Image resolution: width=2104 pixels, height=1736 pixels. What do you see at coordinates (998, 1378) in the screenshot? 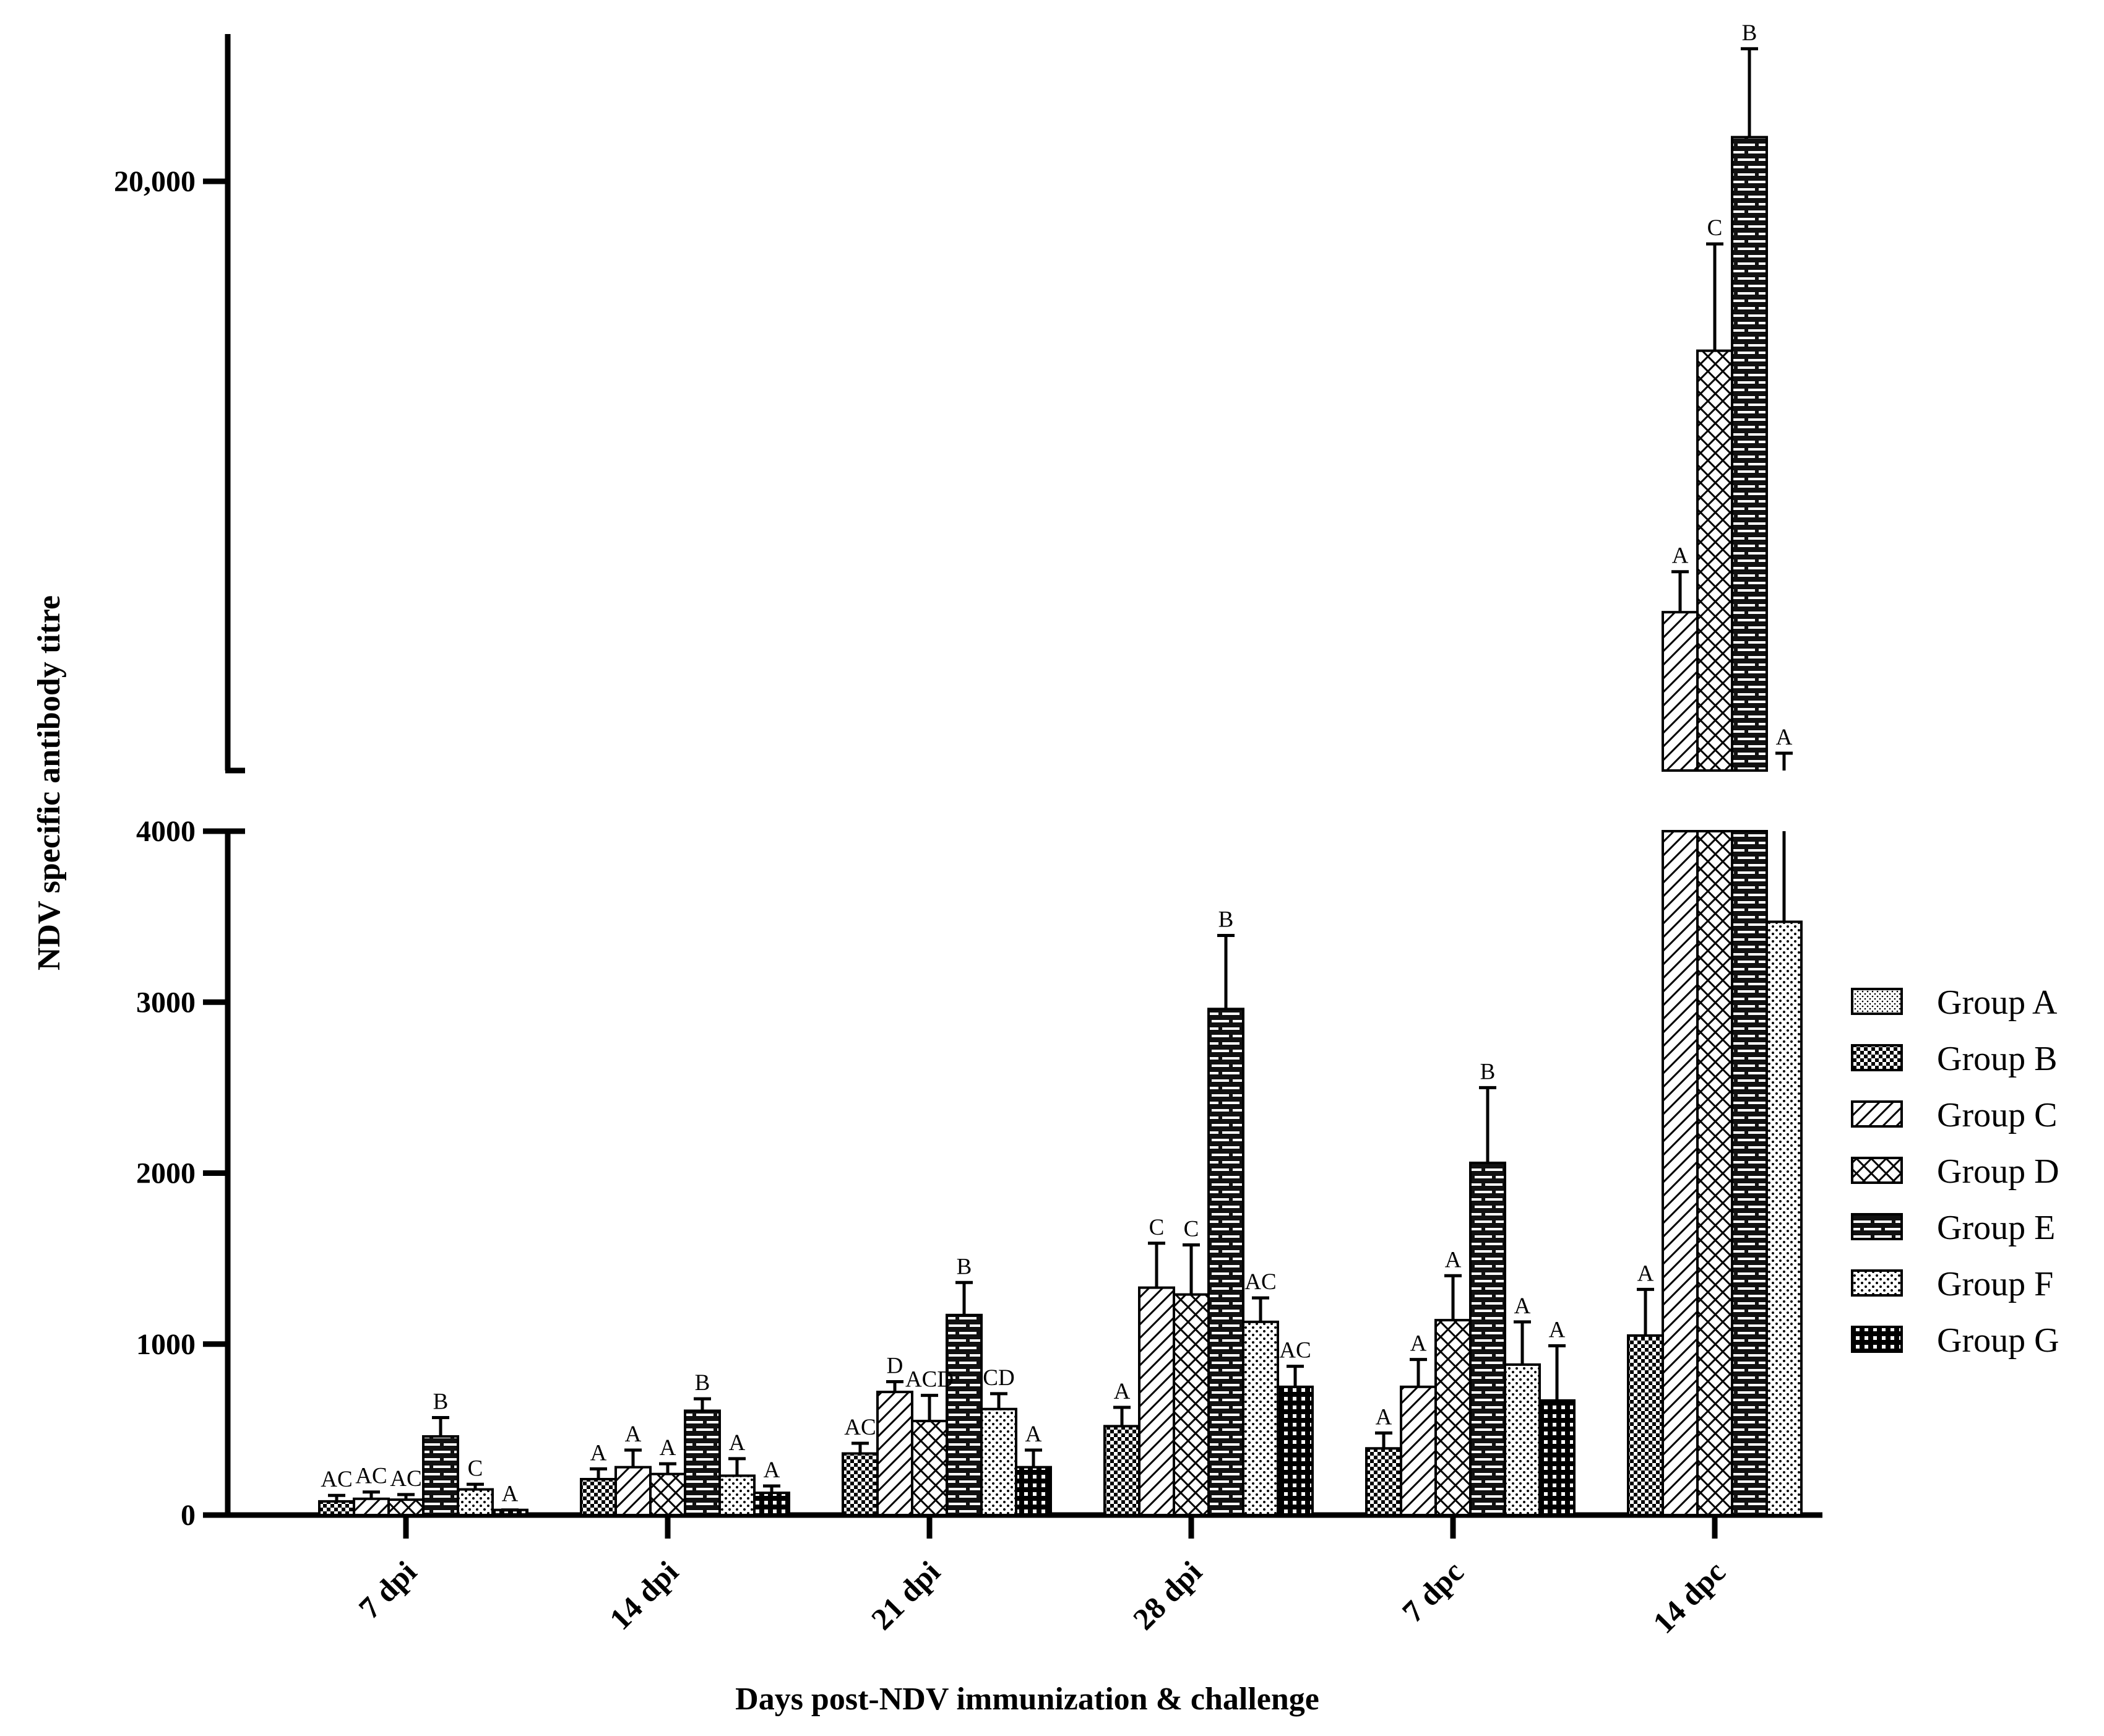
I see `significance-label: CD` at bounding box center [998, 1378].